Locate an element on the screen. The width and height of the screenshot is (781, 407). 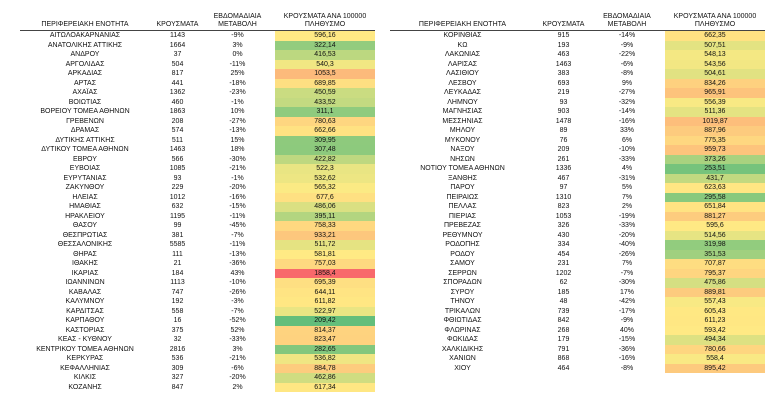
cases: 381 is located at coordinates (177, 235).